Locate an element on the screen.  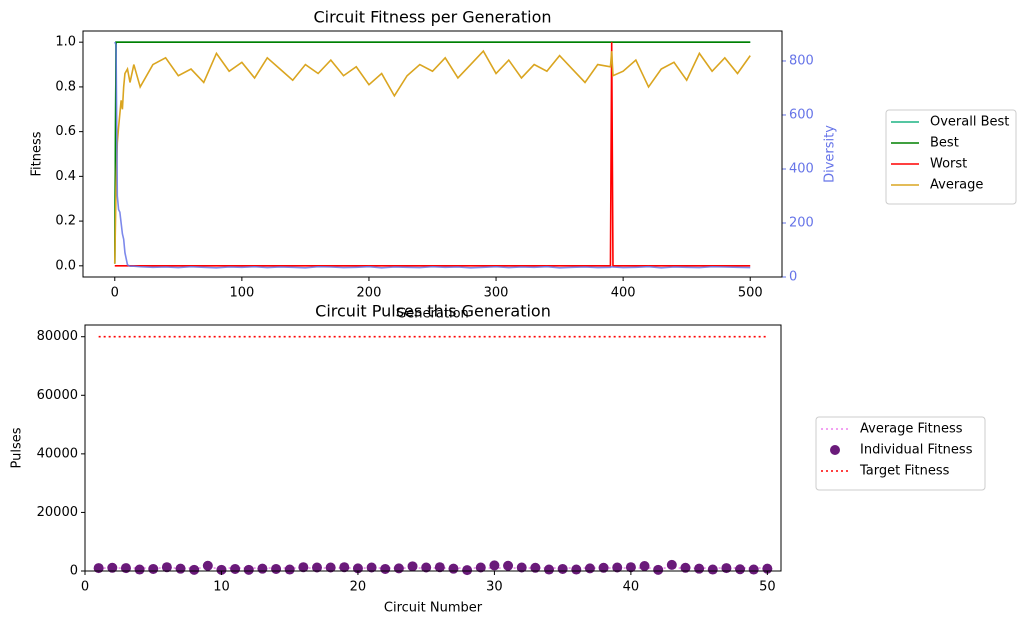
x-tick-label: 50 is located at coordinates (767, 587).